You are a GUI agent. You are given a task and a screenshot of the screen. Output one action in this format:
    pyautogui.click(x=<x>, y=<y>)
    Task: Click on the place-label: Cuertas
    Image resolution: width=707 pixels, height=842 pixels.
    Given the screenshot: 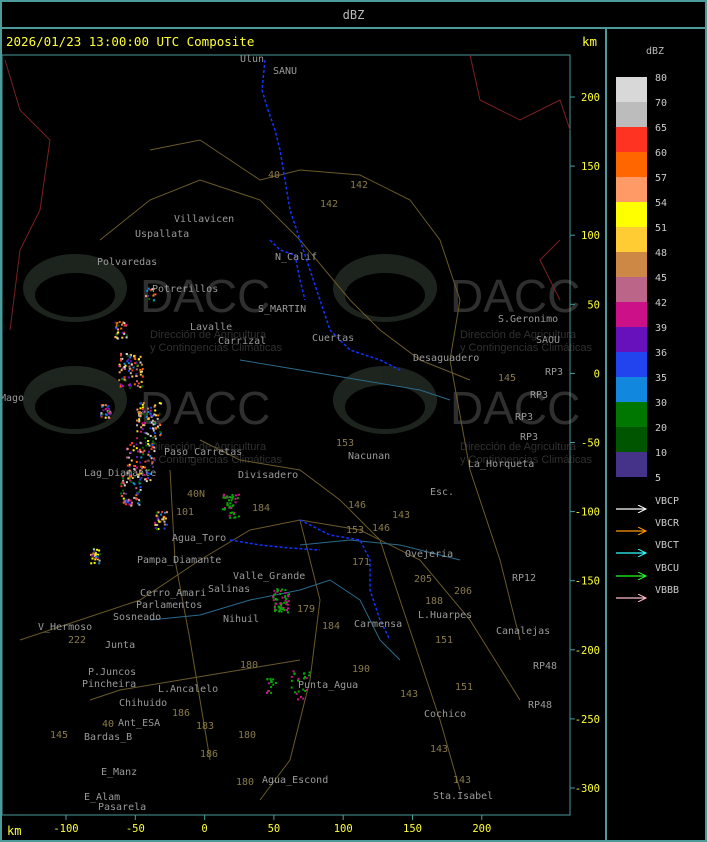 What is the action you would take?
    pyautogui.click(x=333, y=338)
    